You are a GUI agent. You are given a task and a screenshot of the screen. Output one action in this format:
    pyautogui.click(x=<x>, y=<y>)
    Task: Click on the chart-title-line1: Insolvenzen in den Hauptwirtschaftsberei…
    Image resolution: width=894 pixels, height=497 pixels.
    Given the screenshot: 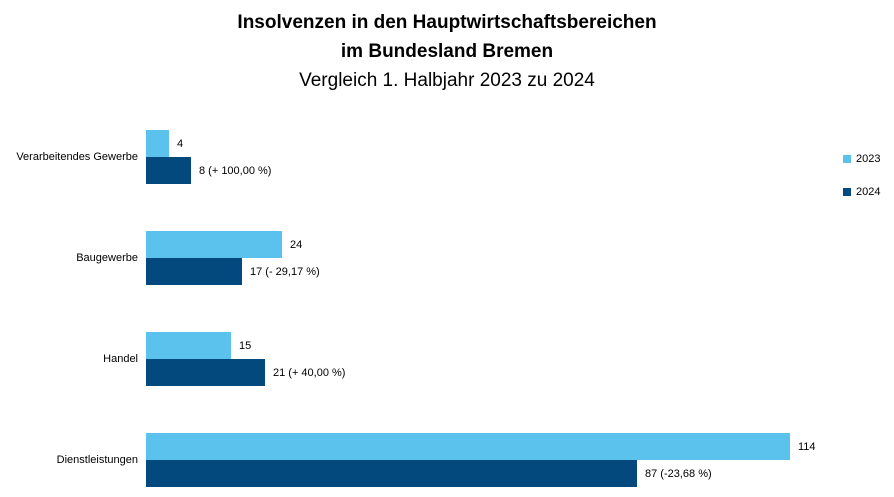 What is the action you would take?
    pyautogui.click(x=447, y=22)
    